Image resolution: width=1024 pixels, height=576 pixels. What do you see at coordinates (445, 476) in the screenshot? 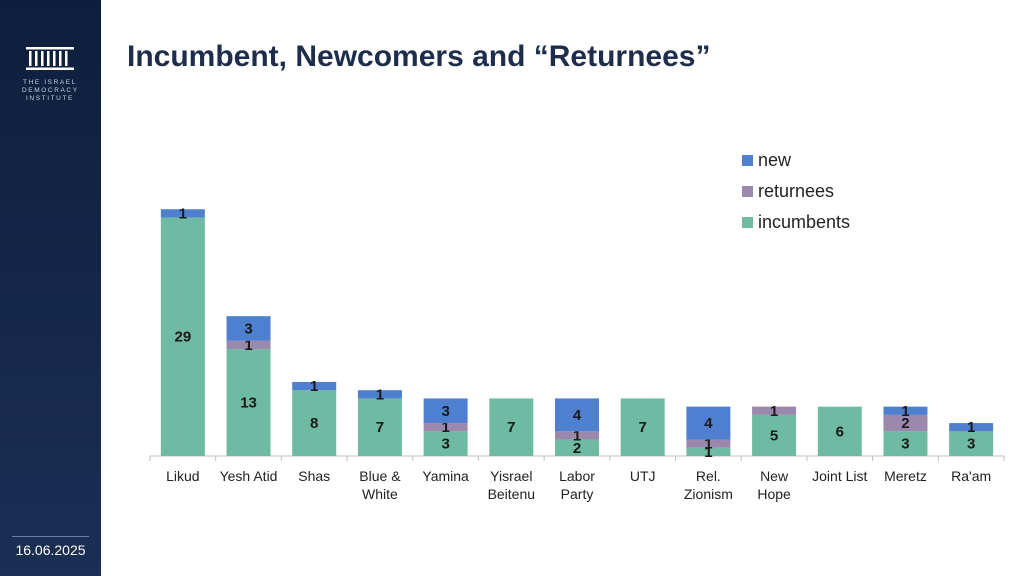
I see `category-label: Yamina` at bounding box center [445, 476].